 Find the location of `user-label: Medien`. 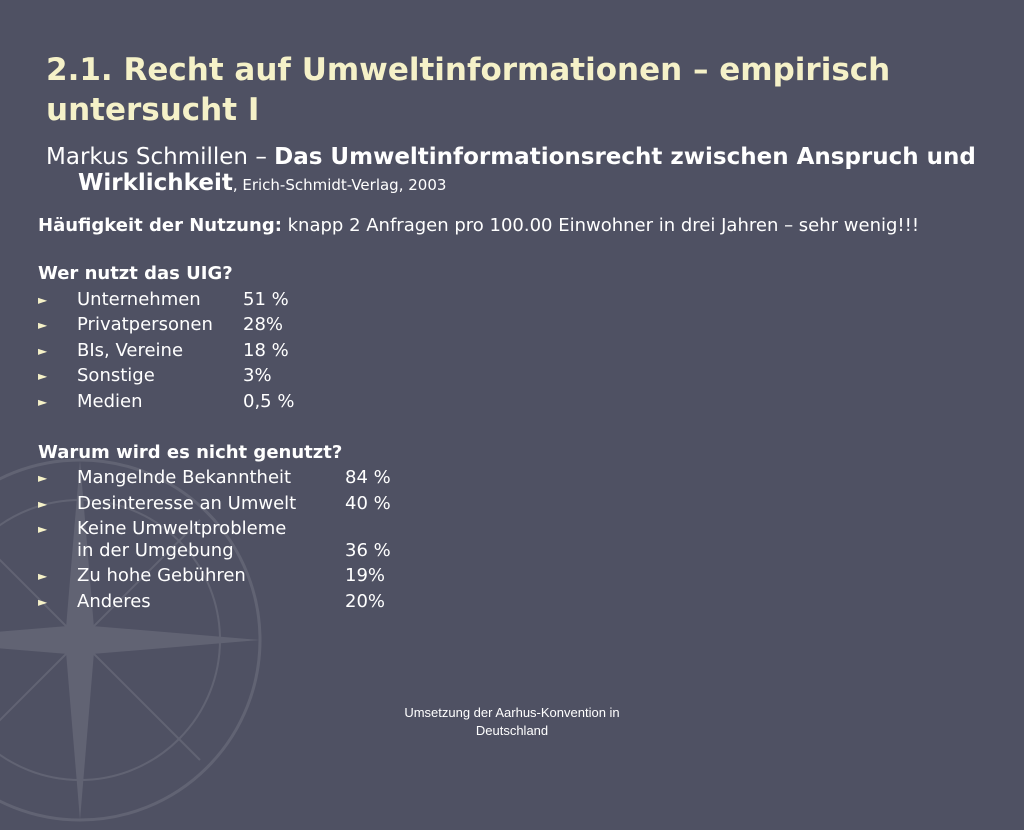

user-label: Medien is located at coordinates (110, 401).